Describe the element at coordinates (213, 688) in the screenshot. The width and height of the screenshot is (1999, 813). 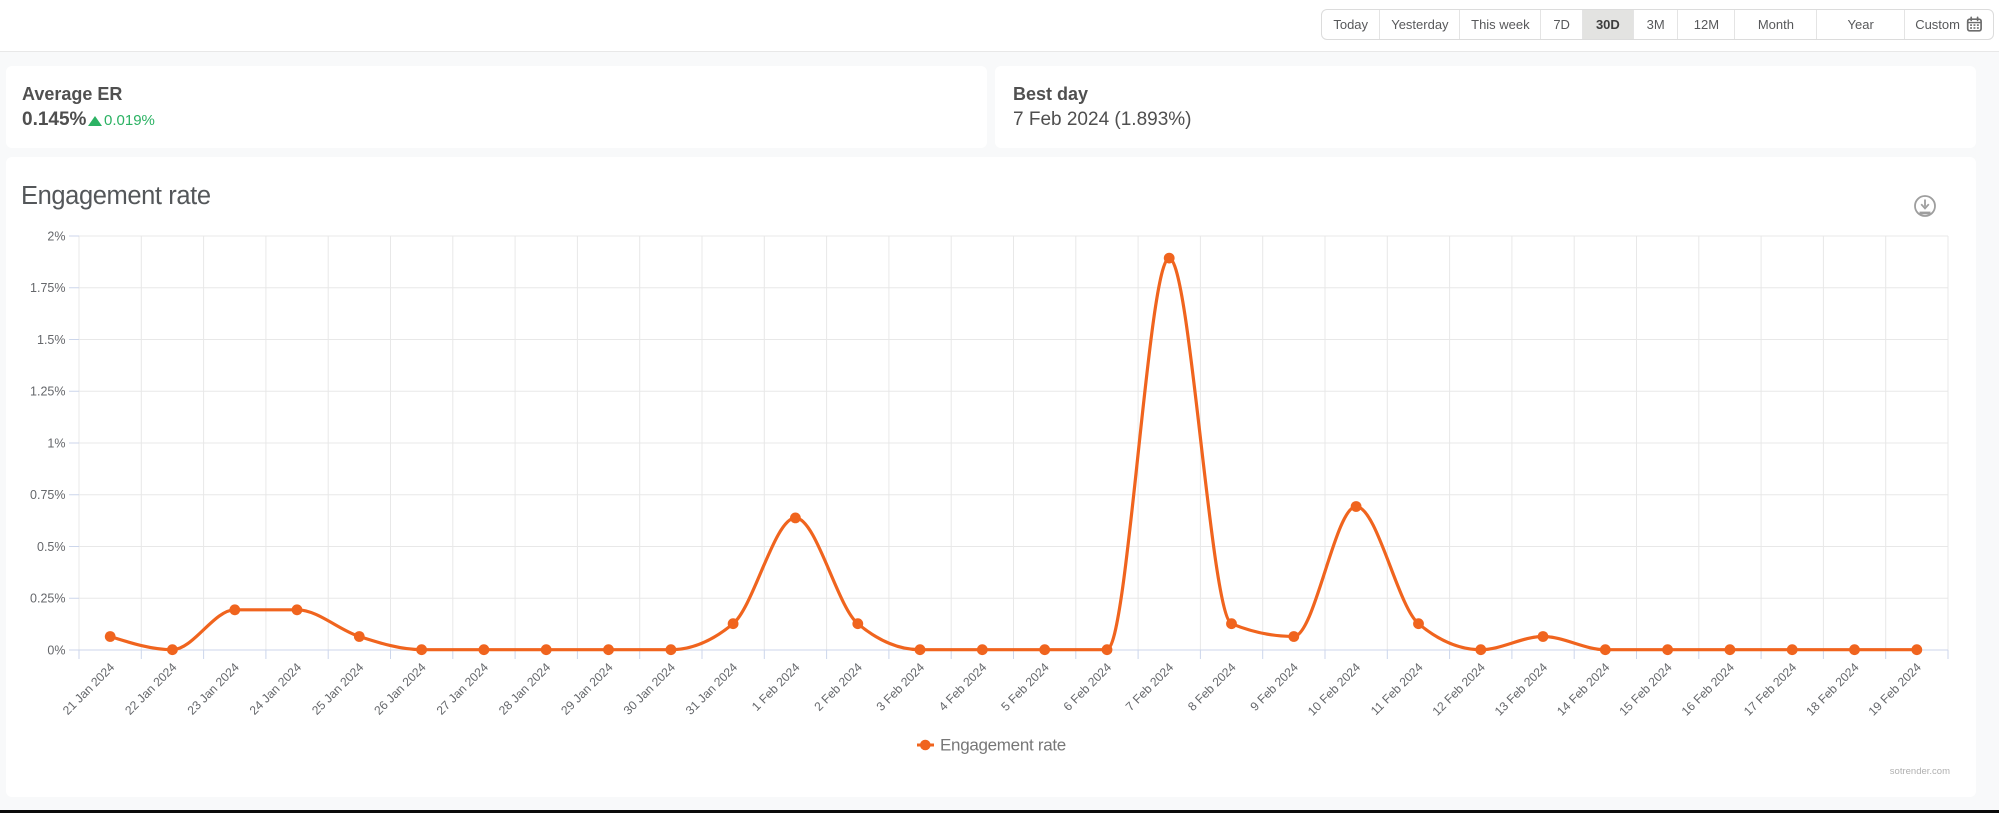
I see `svg-text: 23 Jan 2024` at that location.